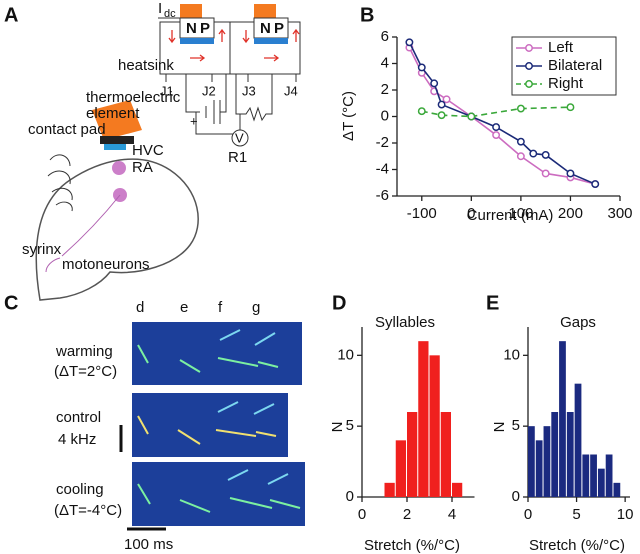 The height and width of the screenshot is (554, 640). I want to click on resistor-label: R1, so click(237, 157).